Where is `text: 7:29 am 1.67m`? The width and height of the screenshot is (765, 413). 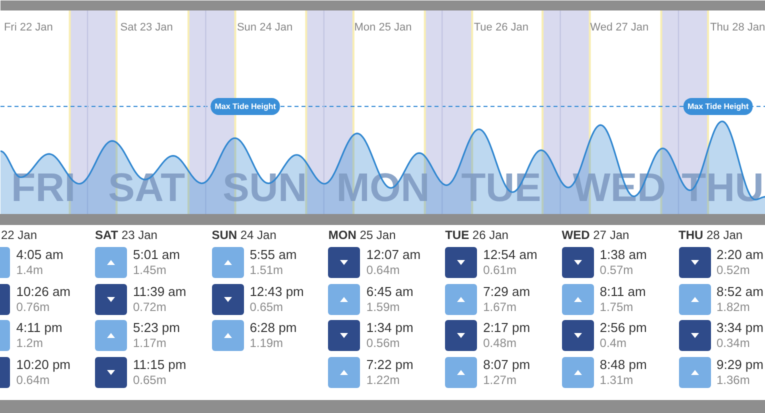
text: 7:29 am 1.67m is located at coordinates (506, 299).